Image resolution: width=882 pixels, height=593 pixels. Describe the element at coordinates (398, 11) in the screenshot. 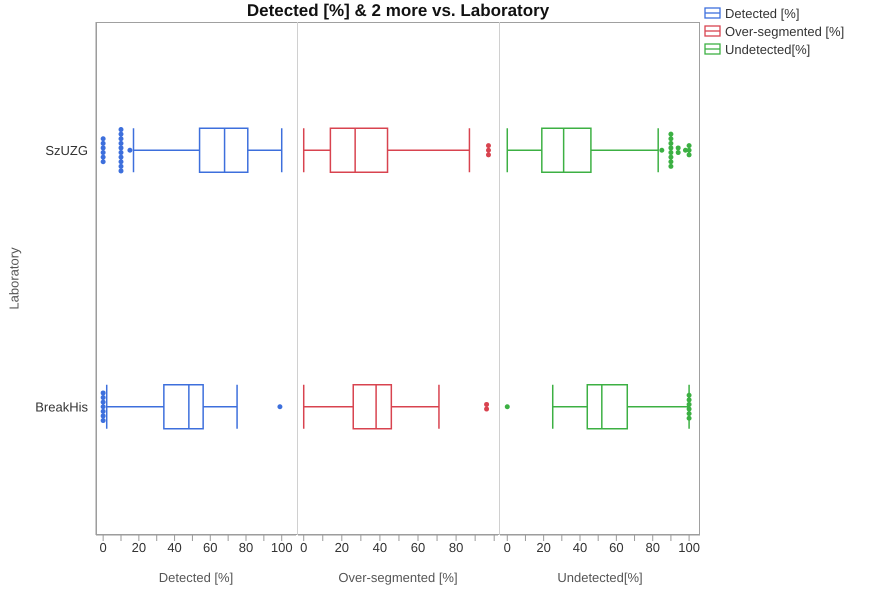

I see `text: Detected [%] & 2 more vs. Laboratory` at that location.